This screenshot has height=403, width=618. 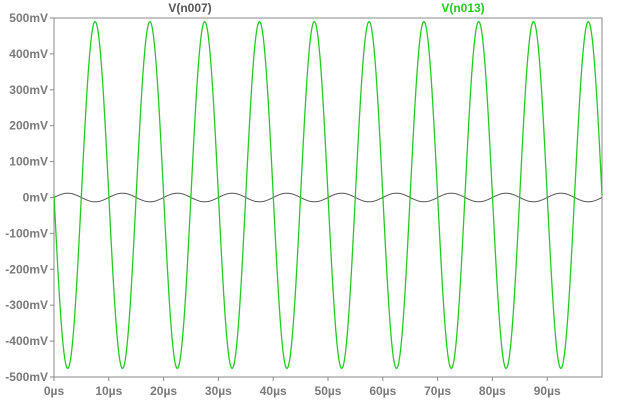 I want to click on x-tick-label: 50µs, so click(x=328, y=391).